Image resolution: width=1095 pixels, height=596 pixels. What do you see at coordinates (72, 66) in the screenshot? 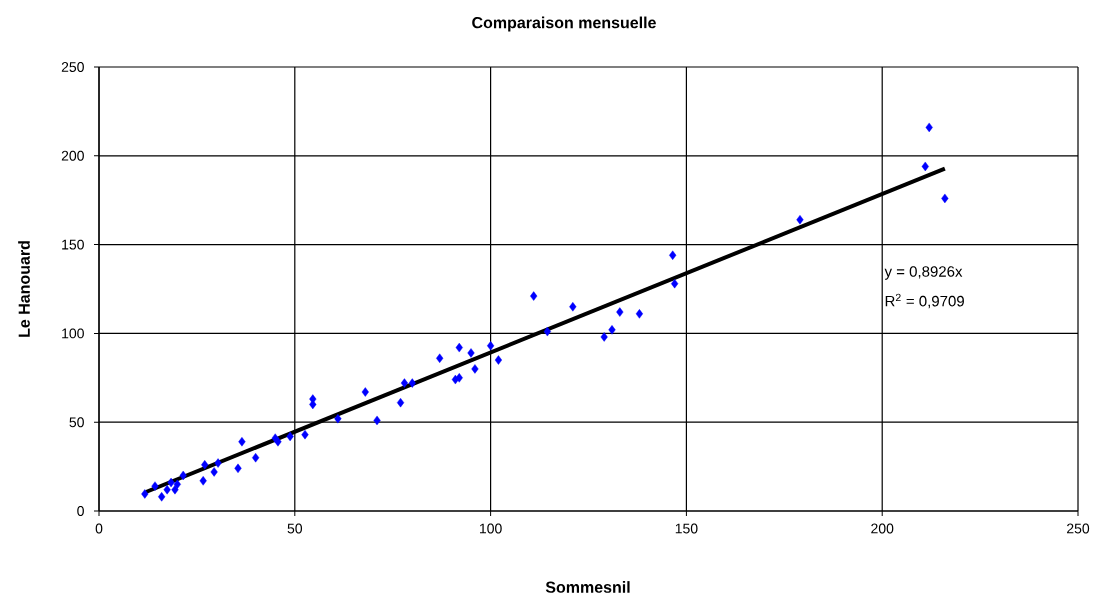
I see `y-tick-label: 250` at bounding box center [72, 66].